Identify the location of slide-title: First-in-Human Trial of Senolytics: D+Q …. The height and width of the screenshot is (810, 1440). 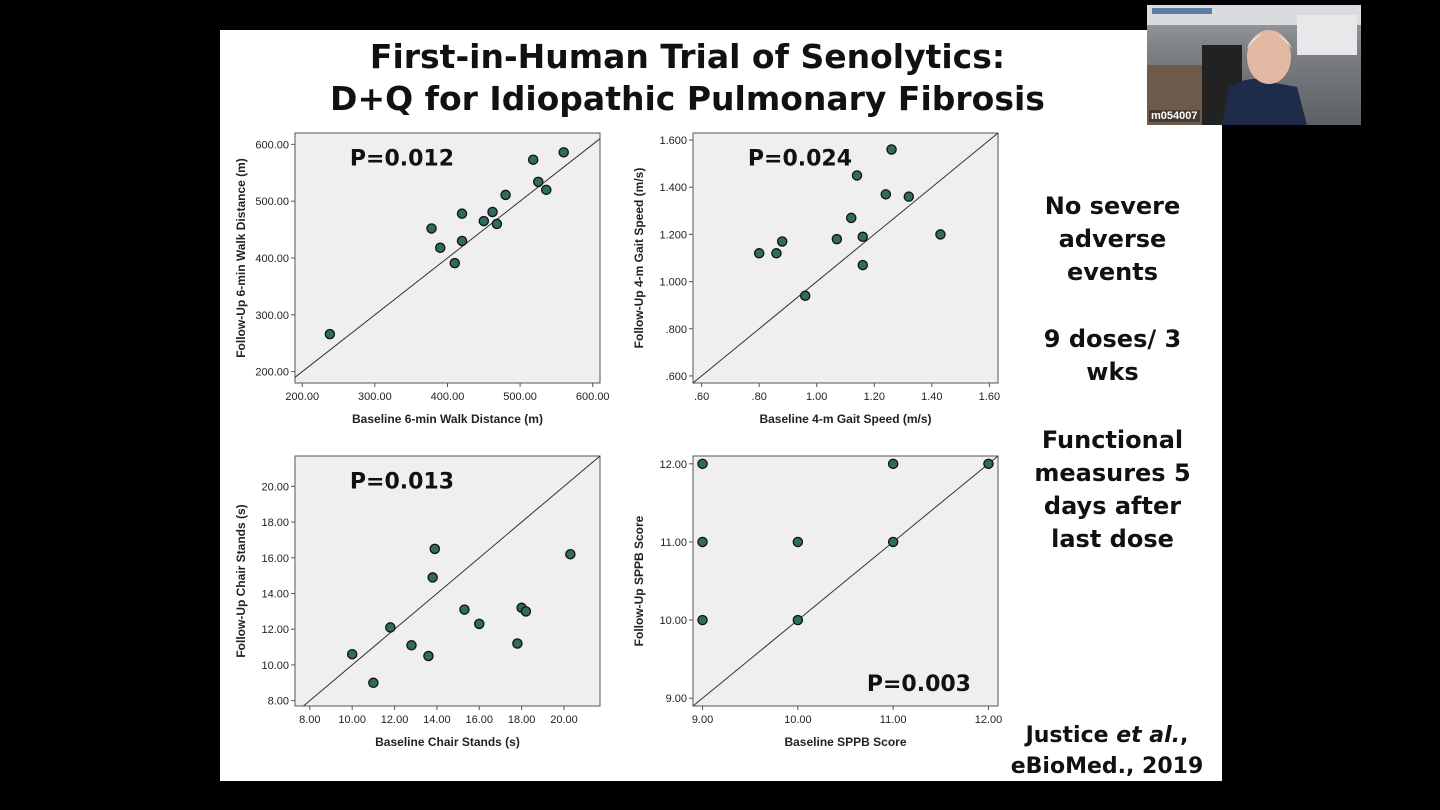
(687, 78).